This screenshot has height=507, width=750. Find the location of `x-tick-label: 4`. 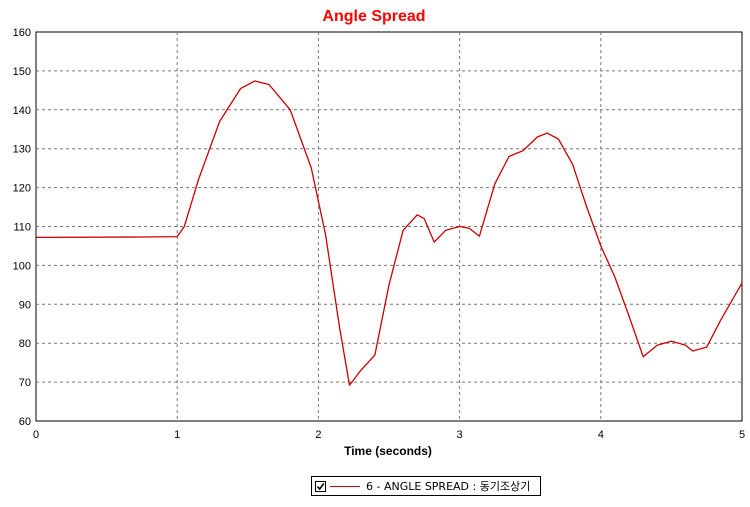

x-tick-label: 4 is located at coordinates (601, 435).